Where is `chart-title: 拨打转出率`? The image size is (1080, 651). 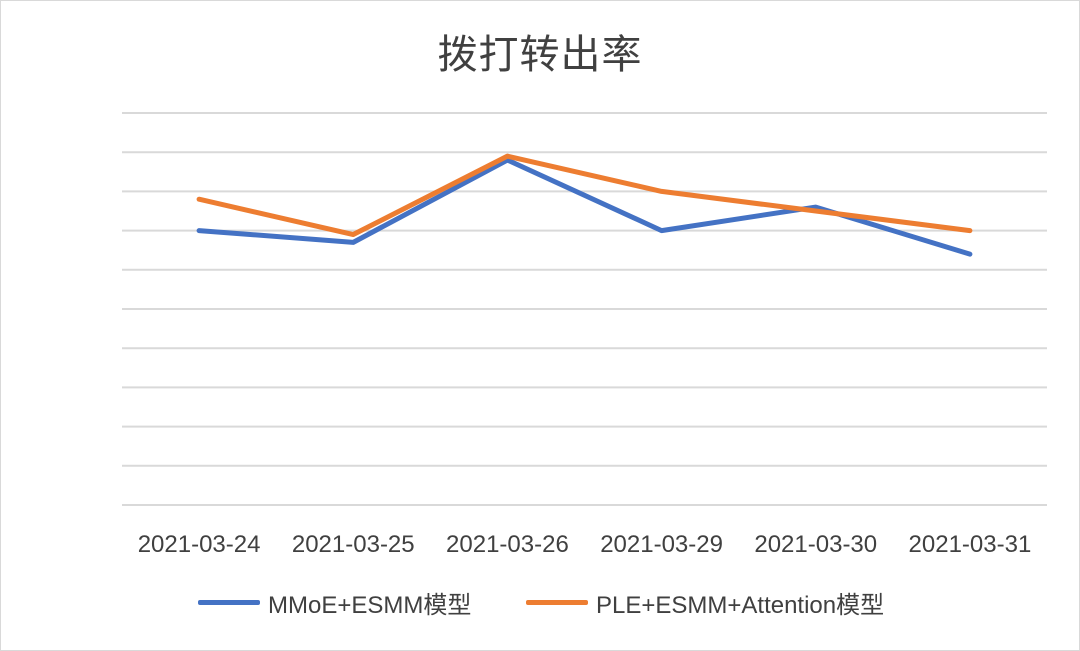
chart-title: 拨打转出率 is located at coordinates (540, 55).